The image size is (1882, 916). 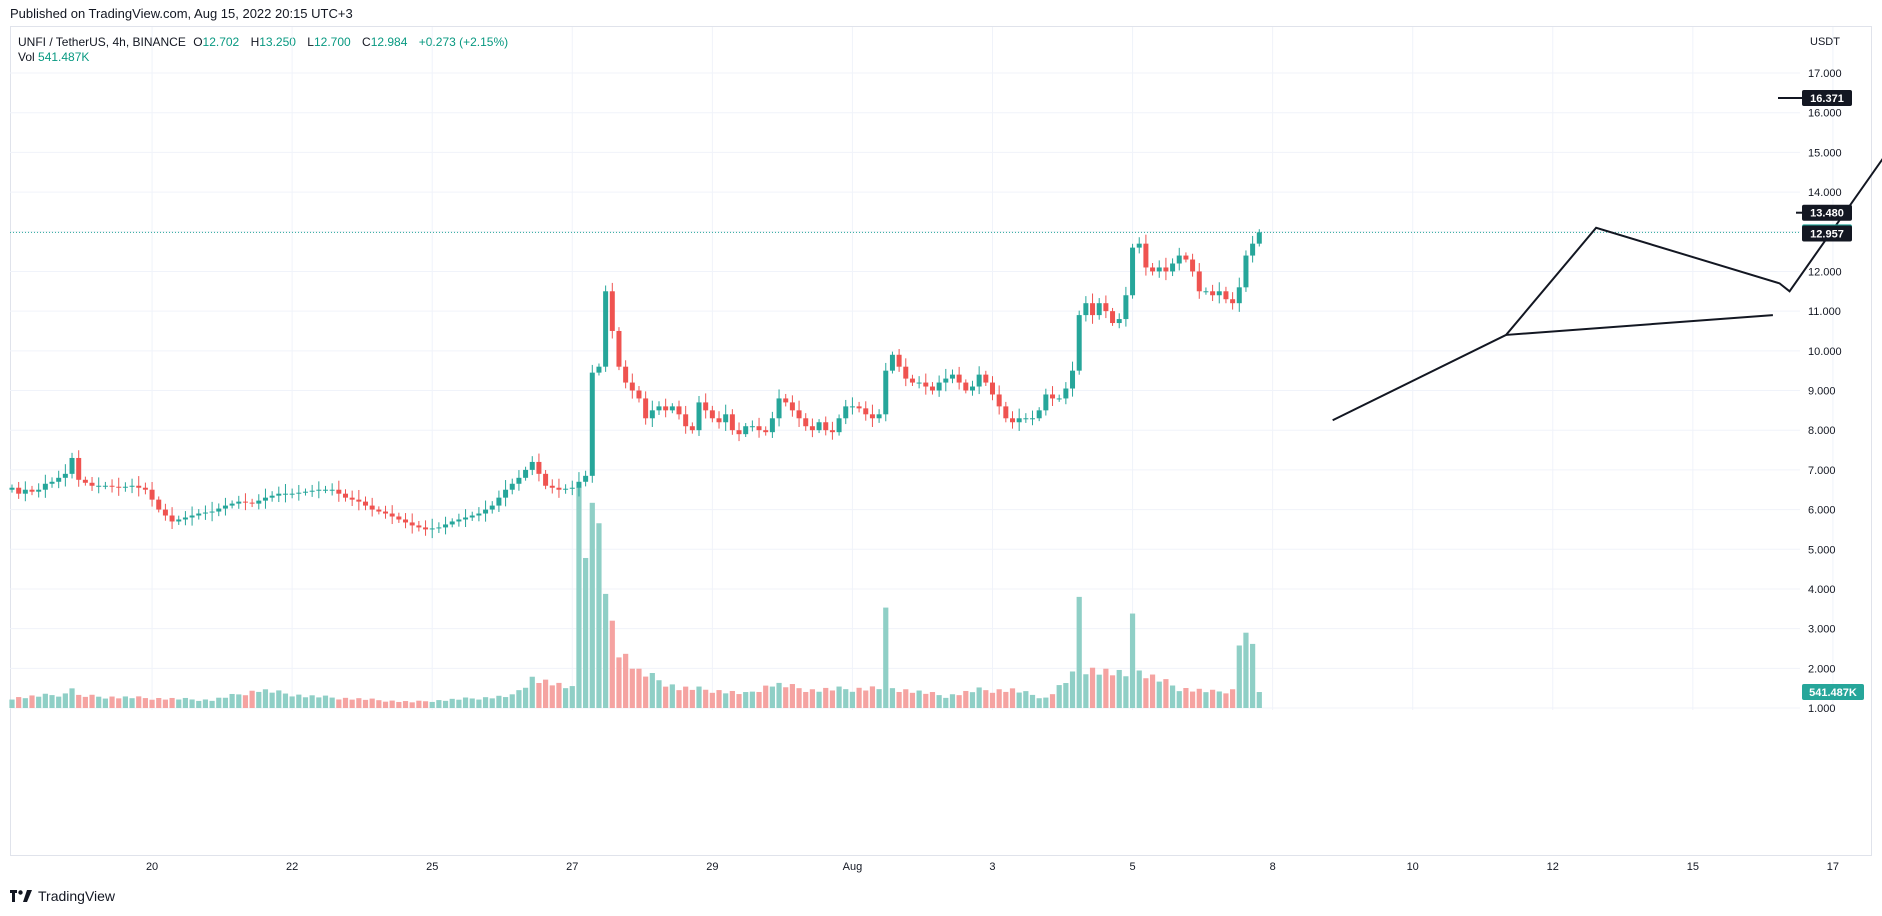 I want to click on time-tick-label: 12, so click(x=1553, y=867).